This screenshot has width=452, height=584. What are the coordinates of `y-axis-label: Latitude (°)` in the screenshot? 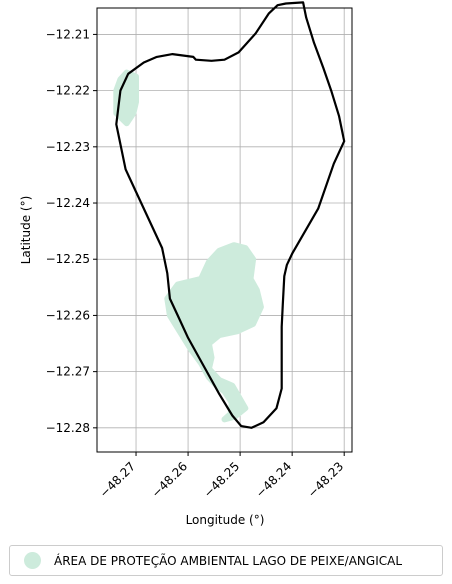 It's located at (26, 230).